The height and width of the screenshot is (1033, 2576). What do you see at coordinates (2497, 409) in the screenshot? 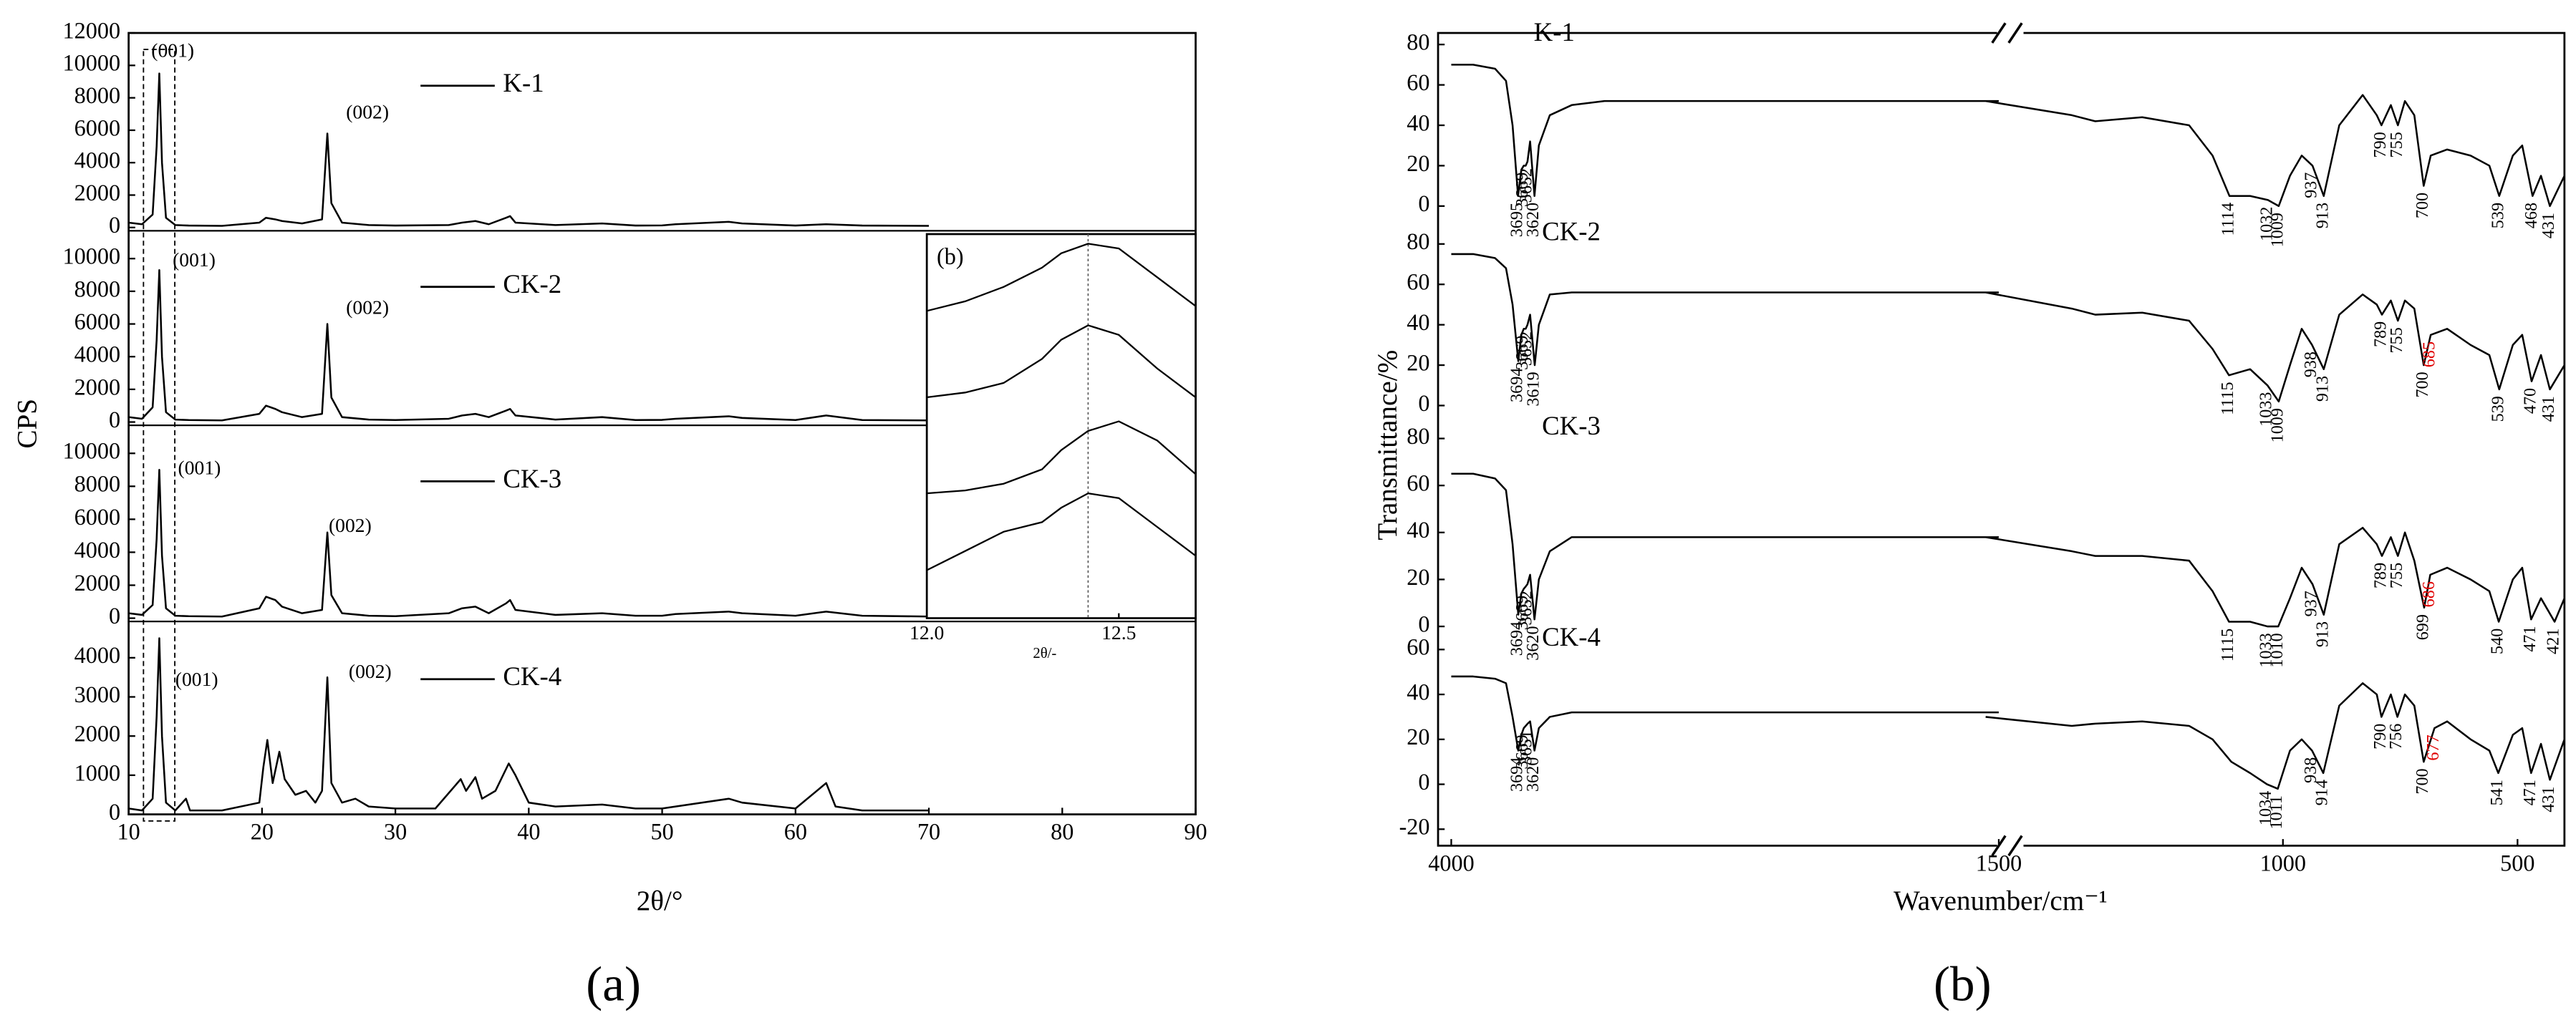
I see `peak-label: 539` at bounding box center [2497, 409].